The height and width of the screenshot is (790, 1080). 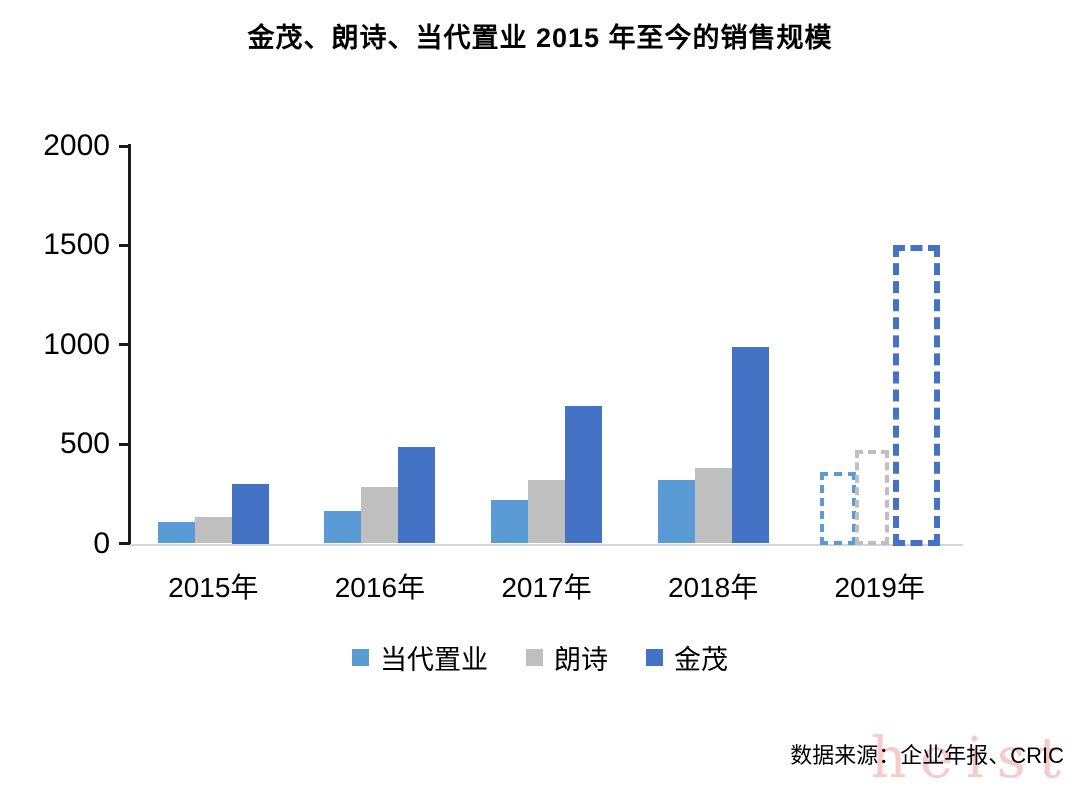 What do you see at coordinates (84, 444) in the screenshot?
I see `y-tick-label: 500` at bounding box center [84, 444].